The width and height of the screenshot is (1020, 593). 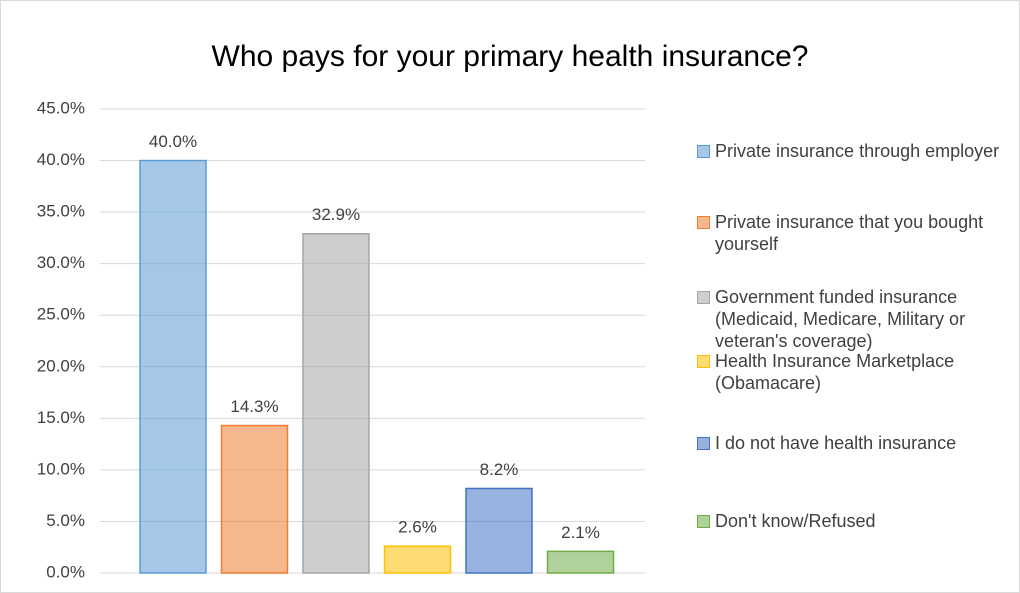 What do you see at coordinates (336, 214) in the screenshot?
I see `data-label: 32.9%` at bounding box center [336, 214].